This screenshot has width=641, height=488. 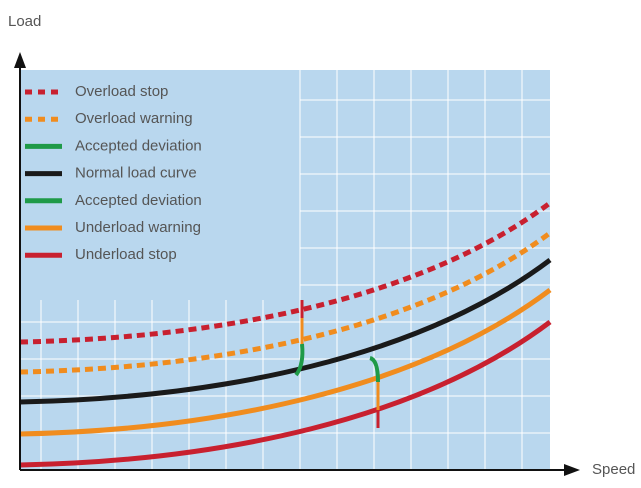 I want to click on y-arrow, so click(x=20, y=60).